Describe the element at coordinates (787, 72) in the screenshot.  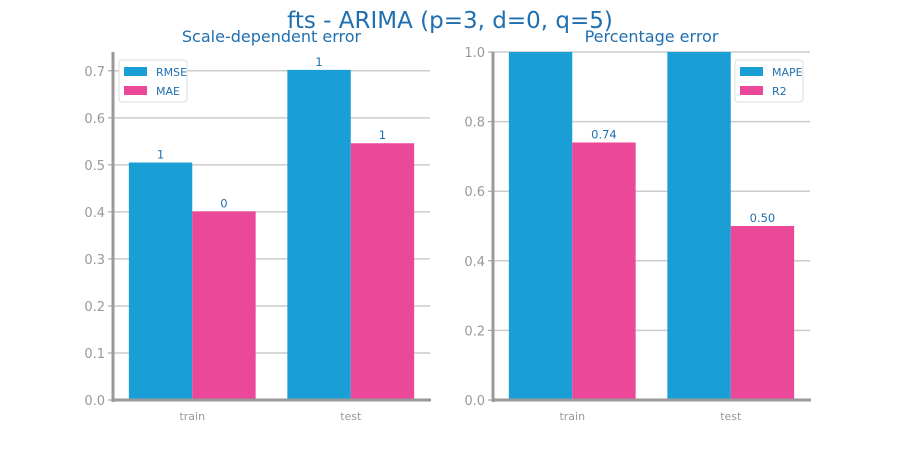
I see `legend-label: MAPE` at that location.